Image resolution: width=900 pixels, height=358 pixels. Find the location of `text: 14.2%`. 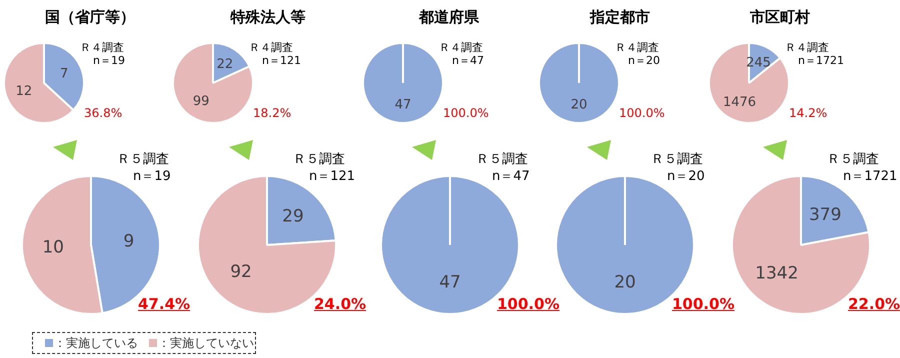

text: 14.2% is located at coordinates (808, 113).